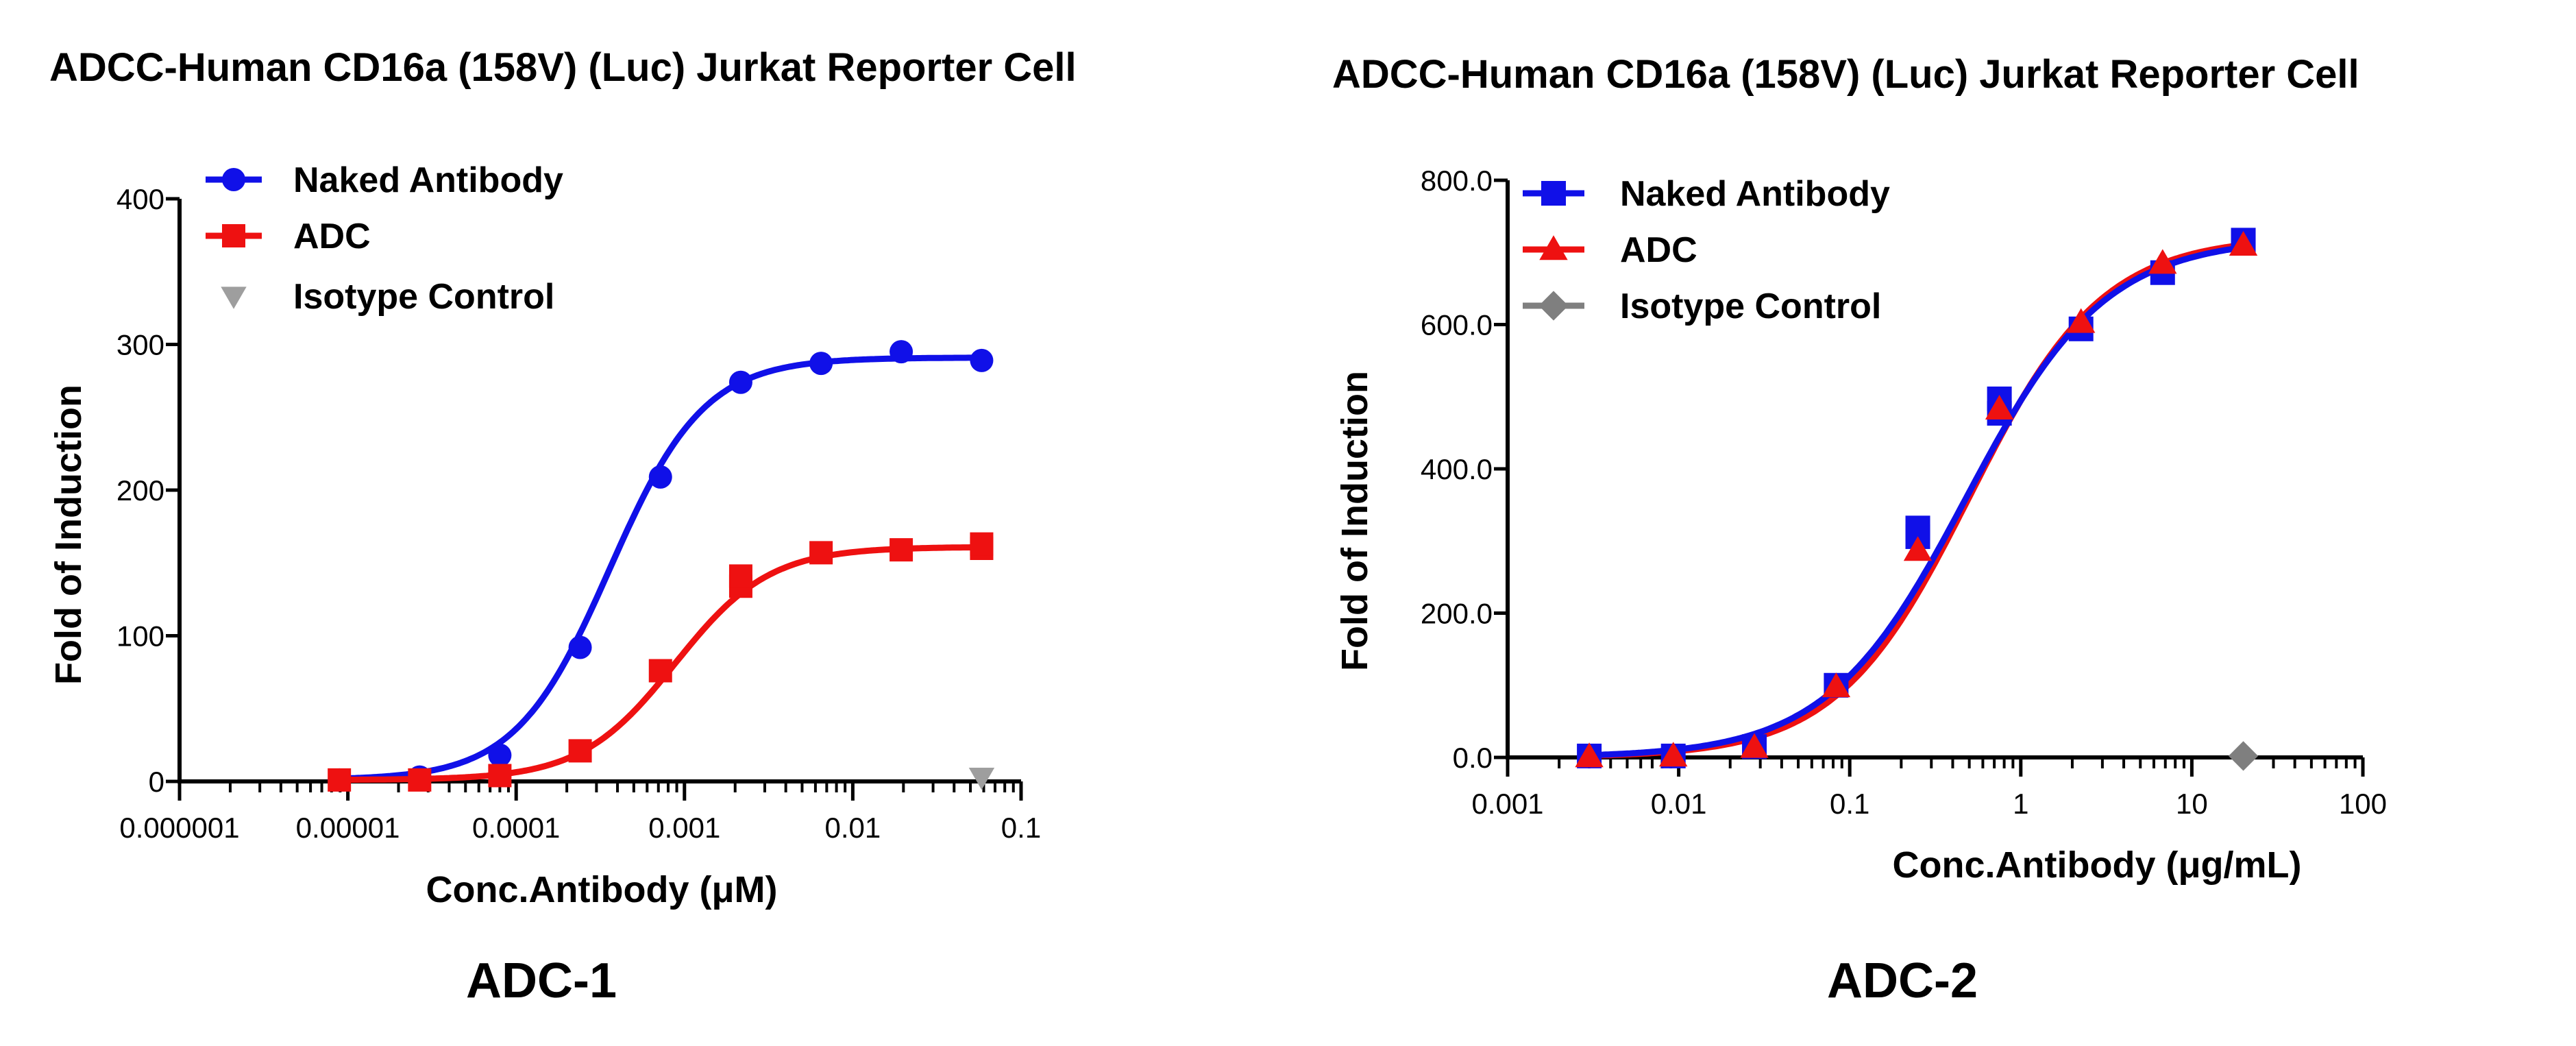 The width and height of the screenshot is (2576, 1046). Describe the element at coordinates (542, 981) in the screenshot. I see `chart-1-caption: ADC-1` at that location.